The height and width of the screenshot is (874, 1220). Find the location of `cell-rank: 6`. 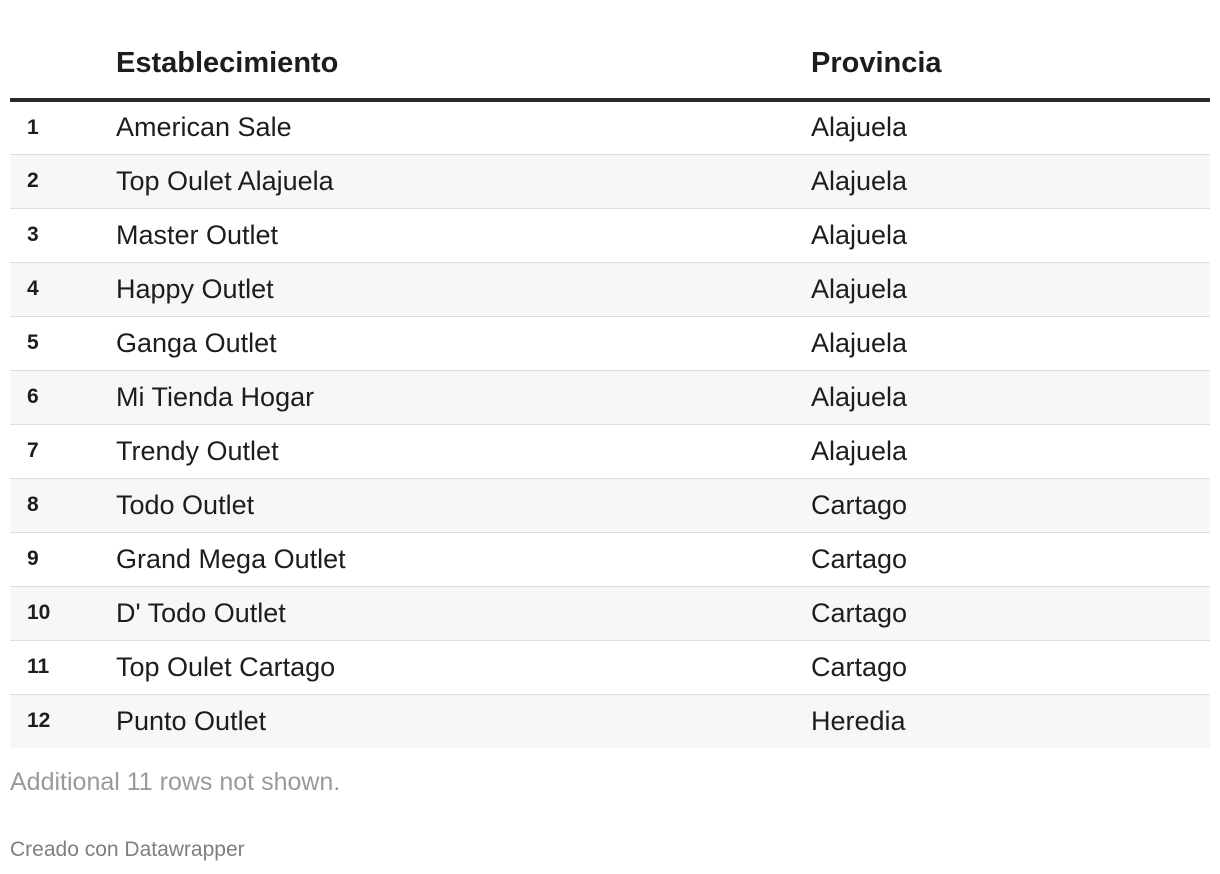

cell-rank: 6 is located at coordinates (63, 397).